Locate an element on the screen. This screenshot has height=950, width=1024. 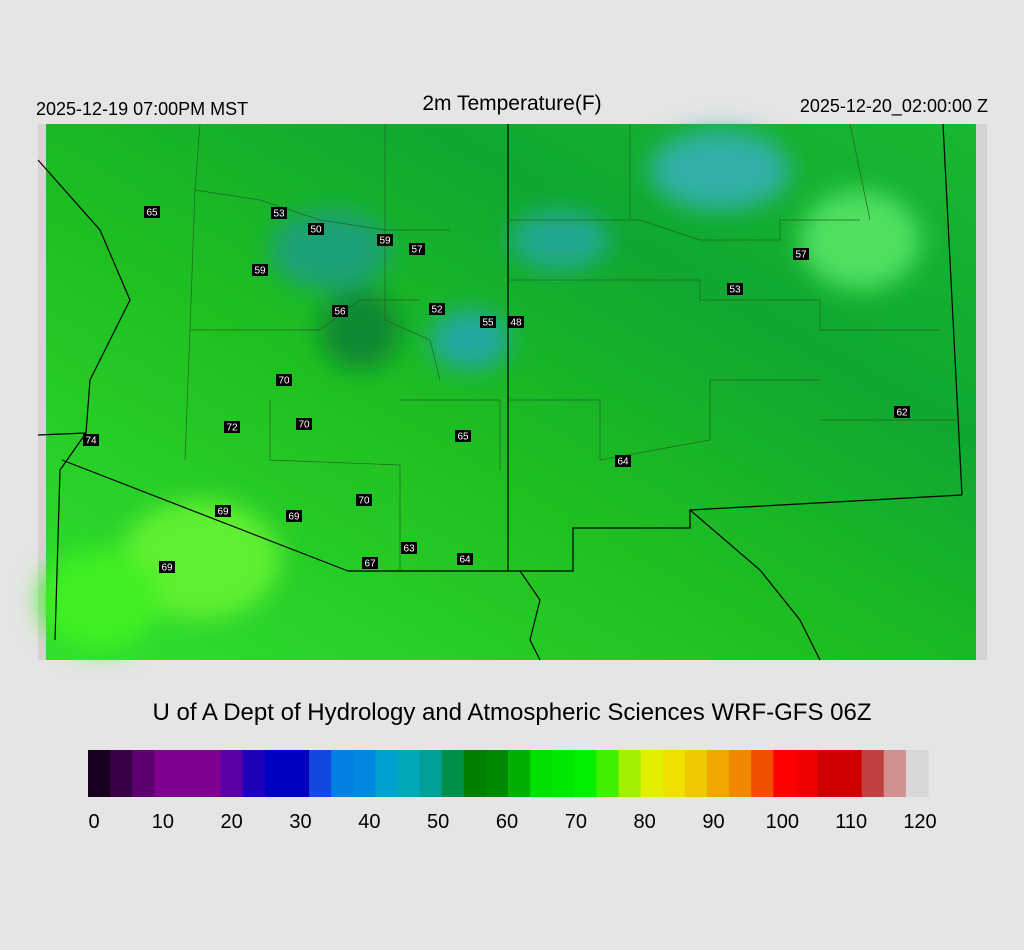
colorbar-tick-label: 100 is located at coordinates (782, 822).